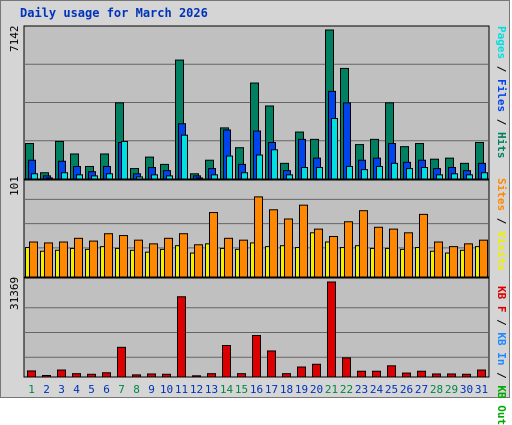 Image resolution: width=512 pixels, height=425 pixels. Describe the element at coordinates (196, 389) in the screenshot. I see `day-label-12: 12` at that location.